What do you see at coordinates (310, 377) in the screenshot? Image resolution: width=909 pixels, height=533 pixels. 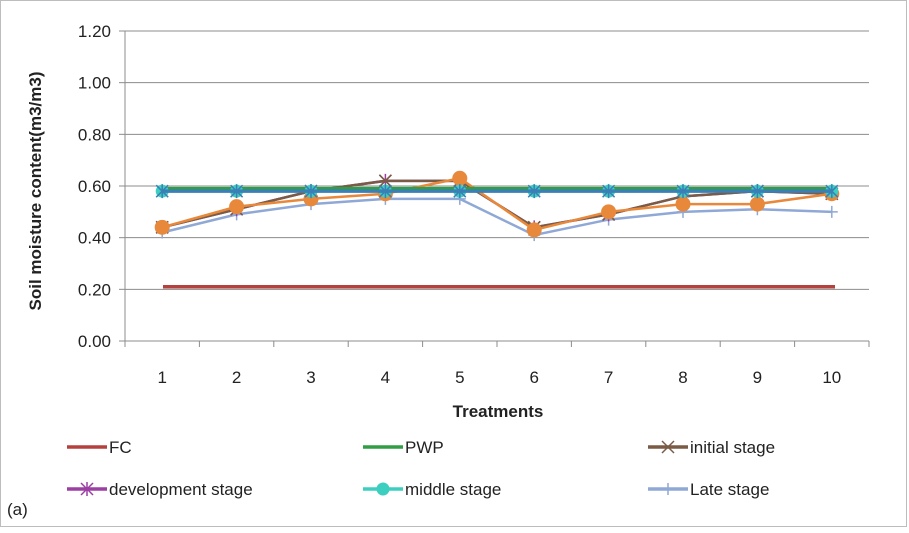 I see `x-tick-label: 3` at bounding box center [310, 377].